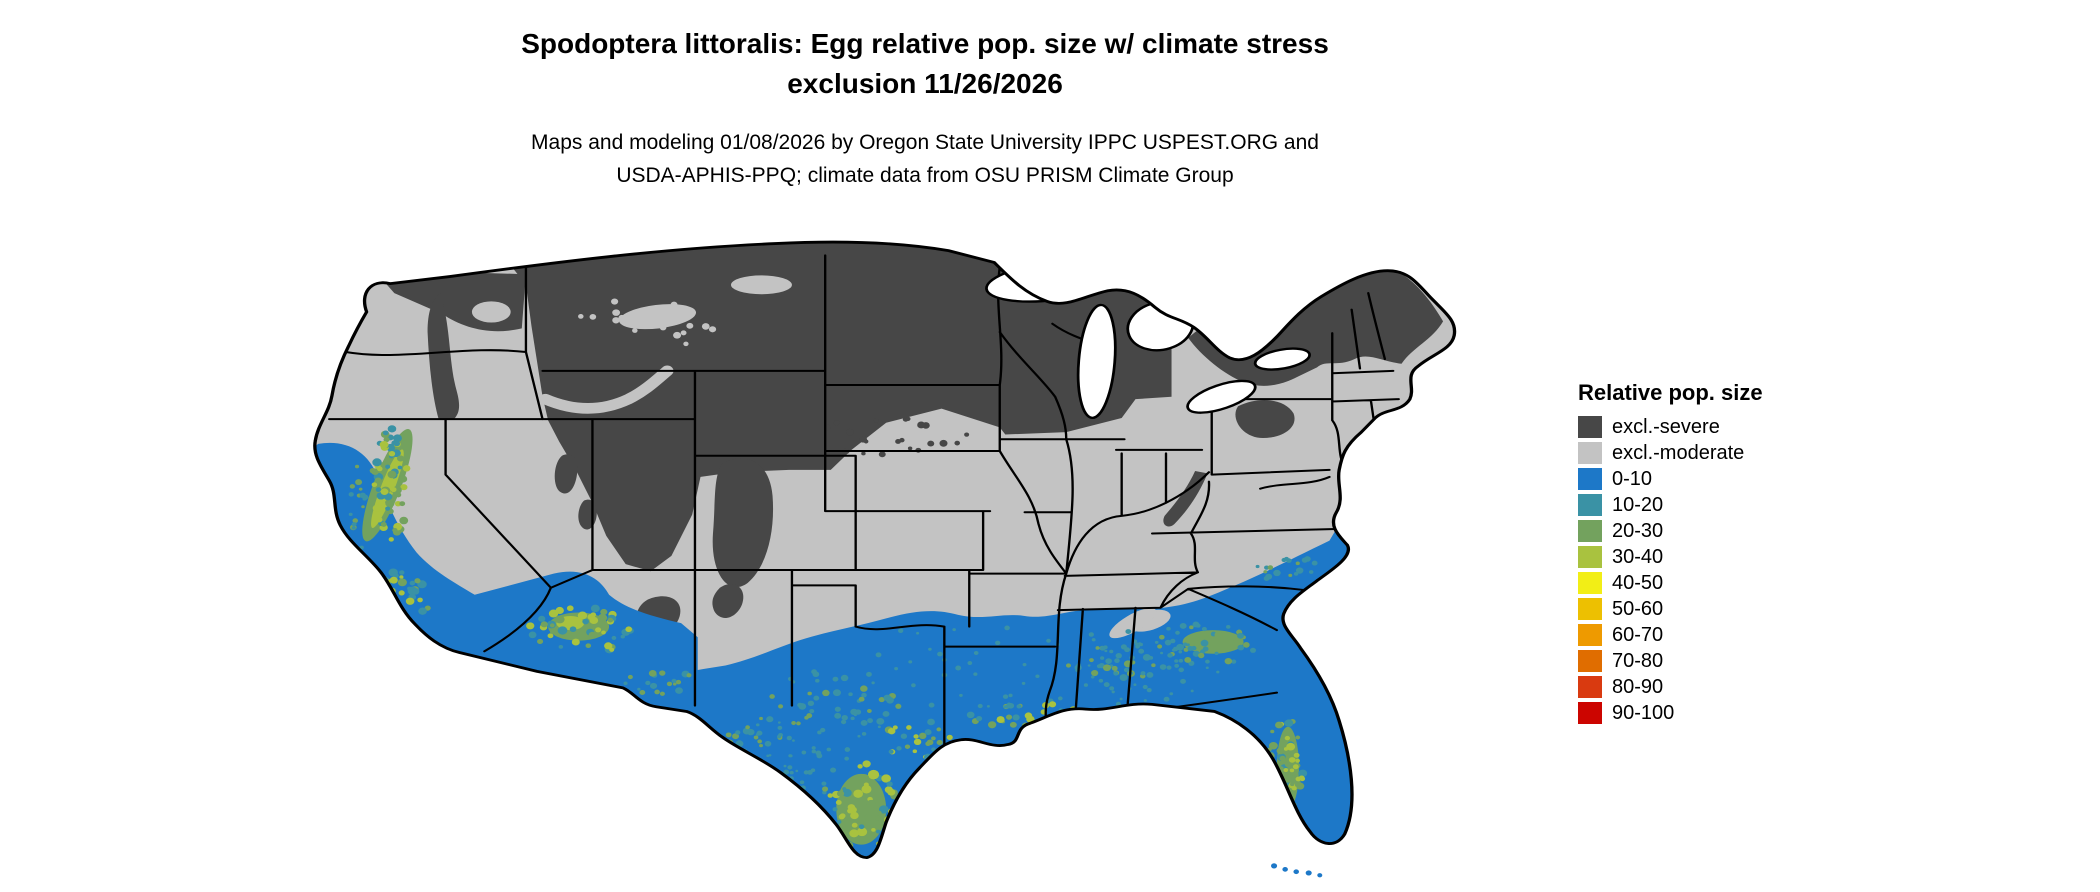  I want to click on legend-item-label: 10-20, so click(1638, 505).